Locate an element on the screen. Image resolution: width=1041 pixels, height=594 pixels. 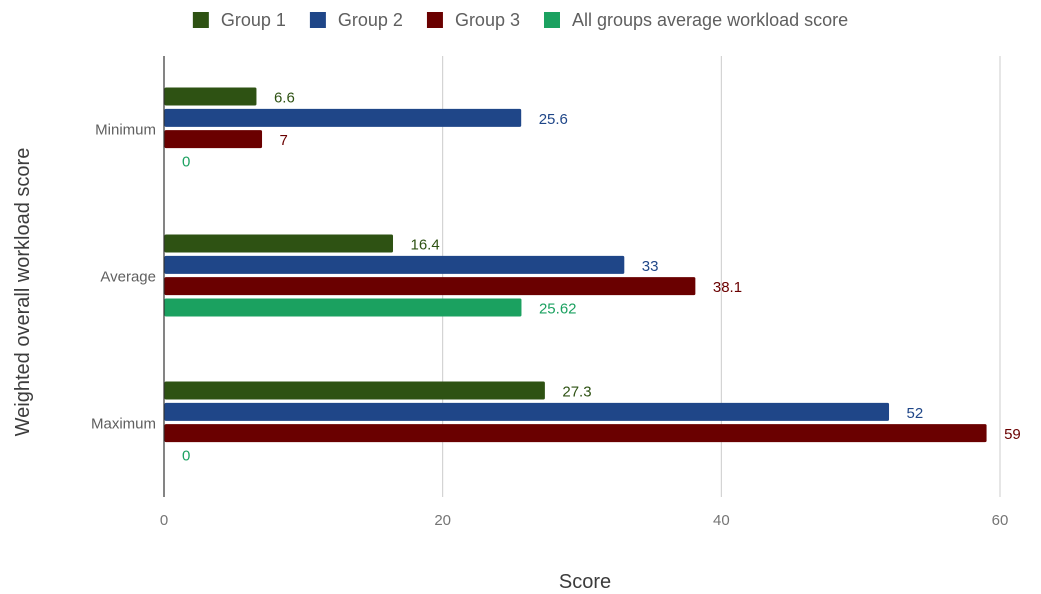
y-category-labels: Minimum Average Maximum is located at coordinates (123, 277).